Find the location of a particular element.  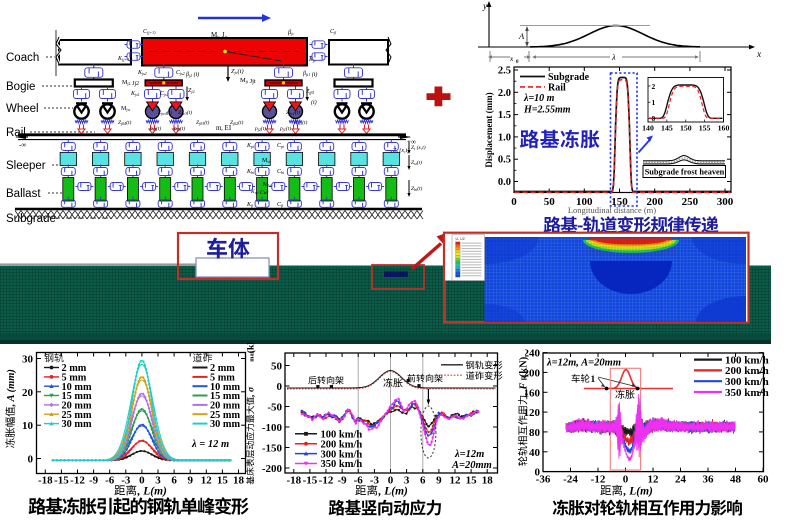

svg-text: -12 is located at coordinates (77, 481).